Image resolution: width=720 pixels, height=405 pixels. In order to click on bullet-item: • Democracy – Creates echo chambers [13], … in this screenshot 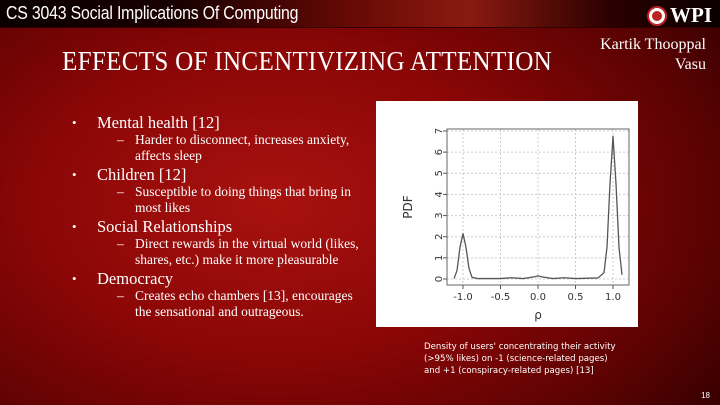, I will do `click(222, 294)`.